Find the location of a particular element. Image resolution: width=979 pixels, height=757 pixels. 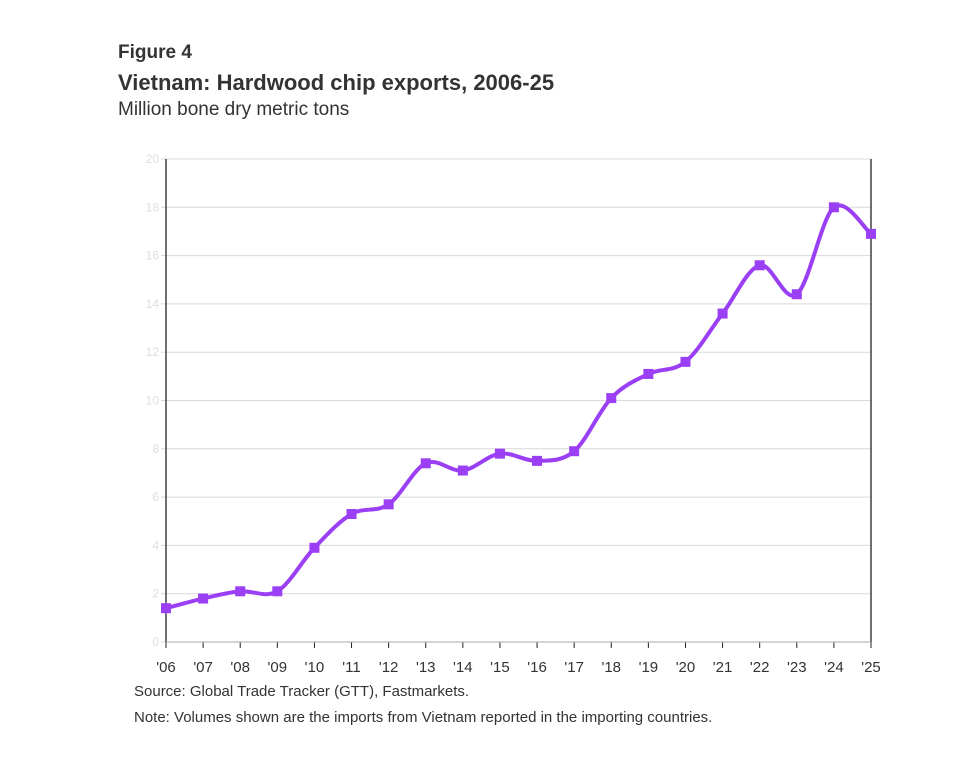

x-tick-label: '09 is located at coordinates (278, 667).